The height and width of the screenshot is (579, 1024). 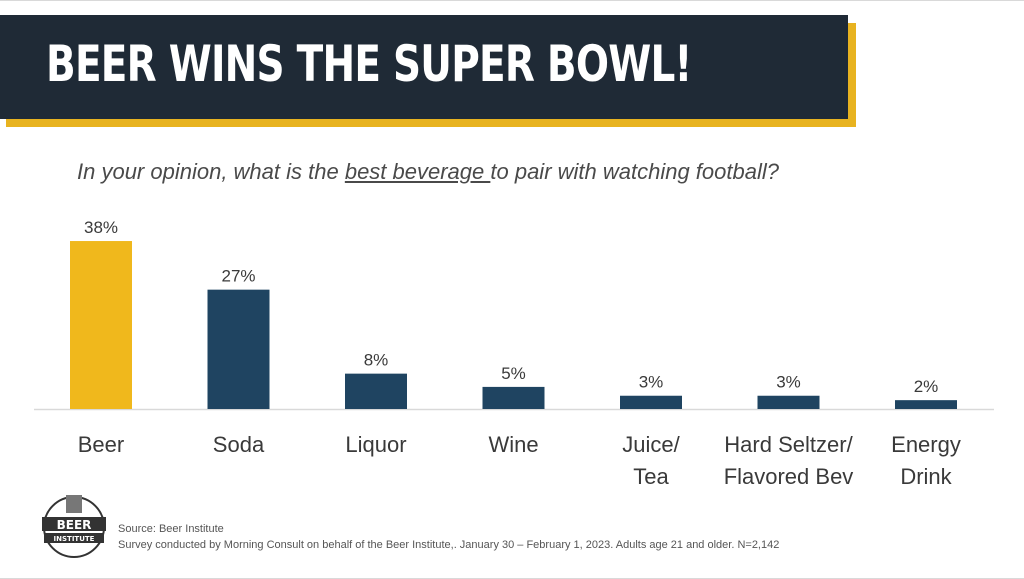 What do you see at coordinates (513, 373) in the screenshot?
I see `value-label-3: 5%` at bounding box center [513, 373].